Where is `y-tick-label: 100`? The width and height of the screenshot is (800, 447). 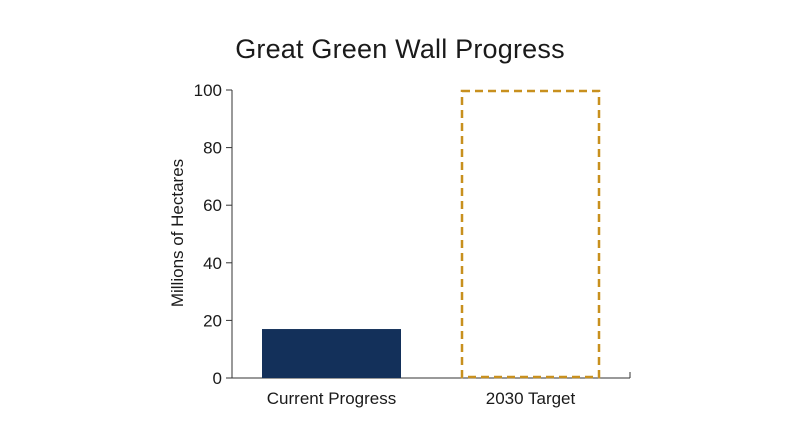 y-tick-label: 100 is located at coordinates (208, 90).